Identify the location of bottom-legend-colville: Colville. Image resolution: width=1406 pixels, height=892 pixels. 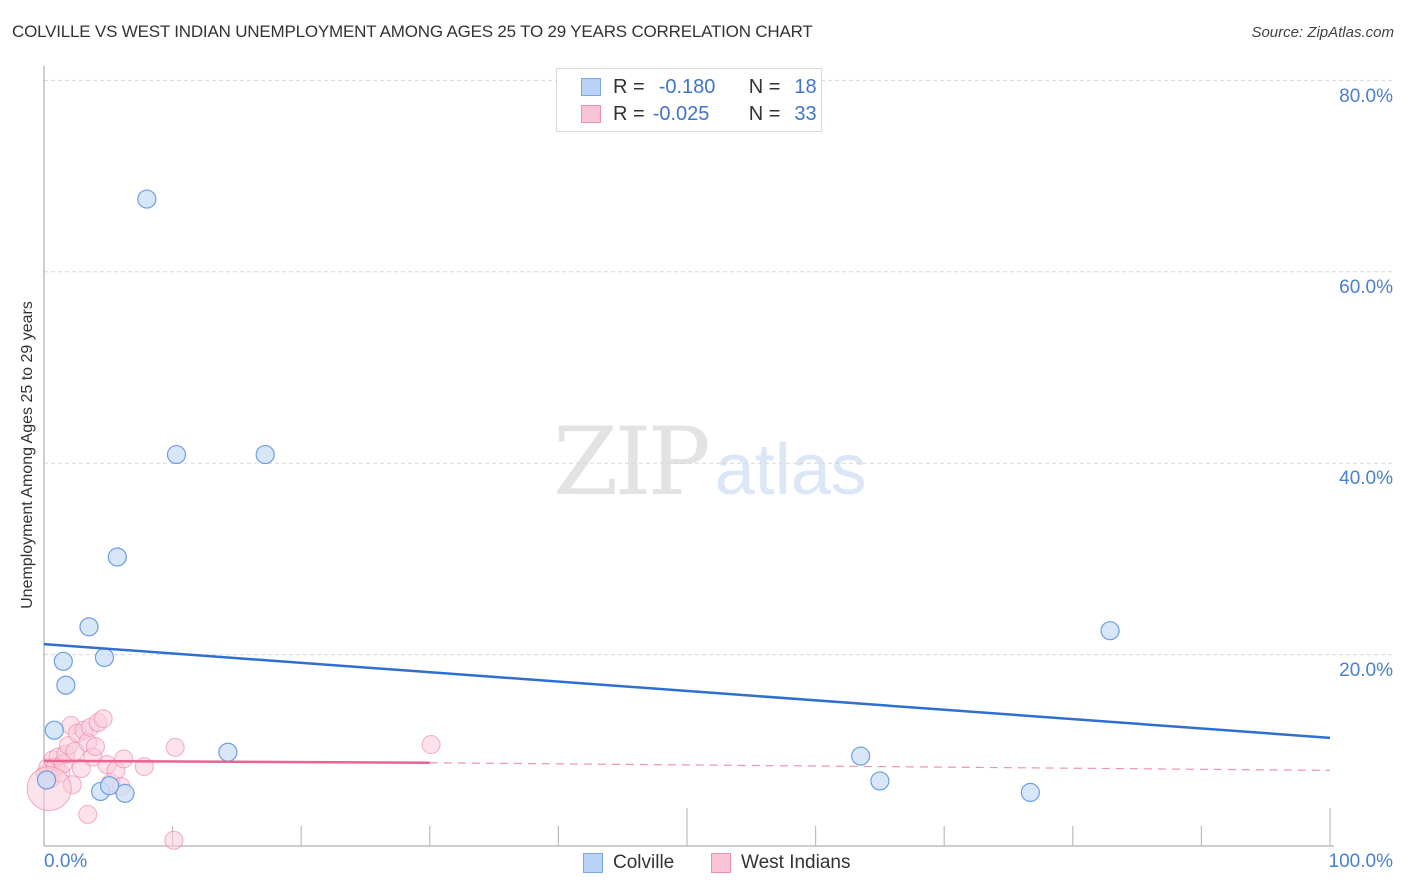
(628, 863).